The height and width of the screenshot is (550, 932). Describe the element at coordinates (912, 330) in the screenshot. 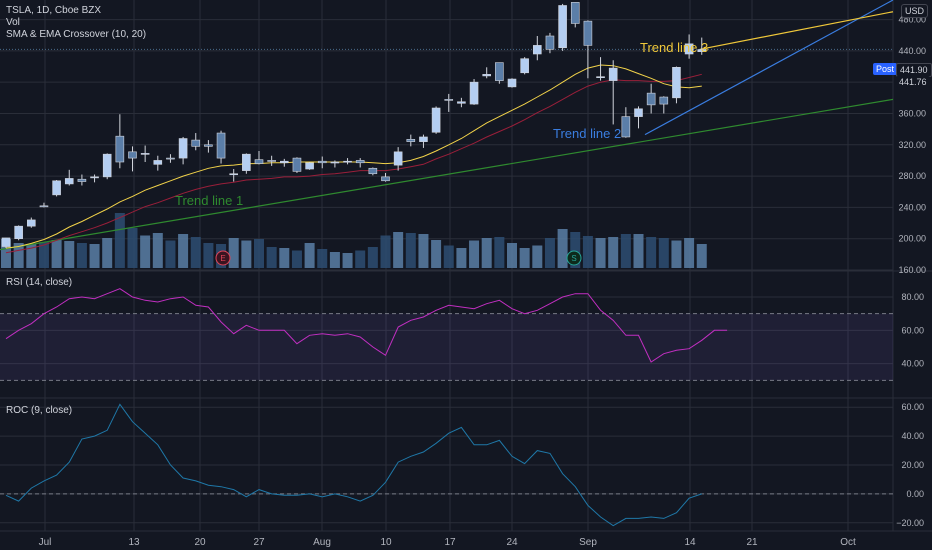

I see `rsi-tick-label: 60.00` at that location.